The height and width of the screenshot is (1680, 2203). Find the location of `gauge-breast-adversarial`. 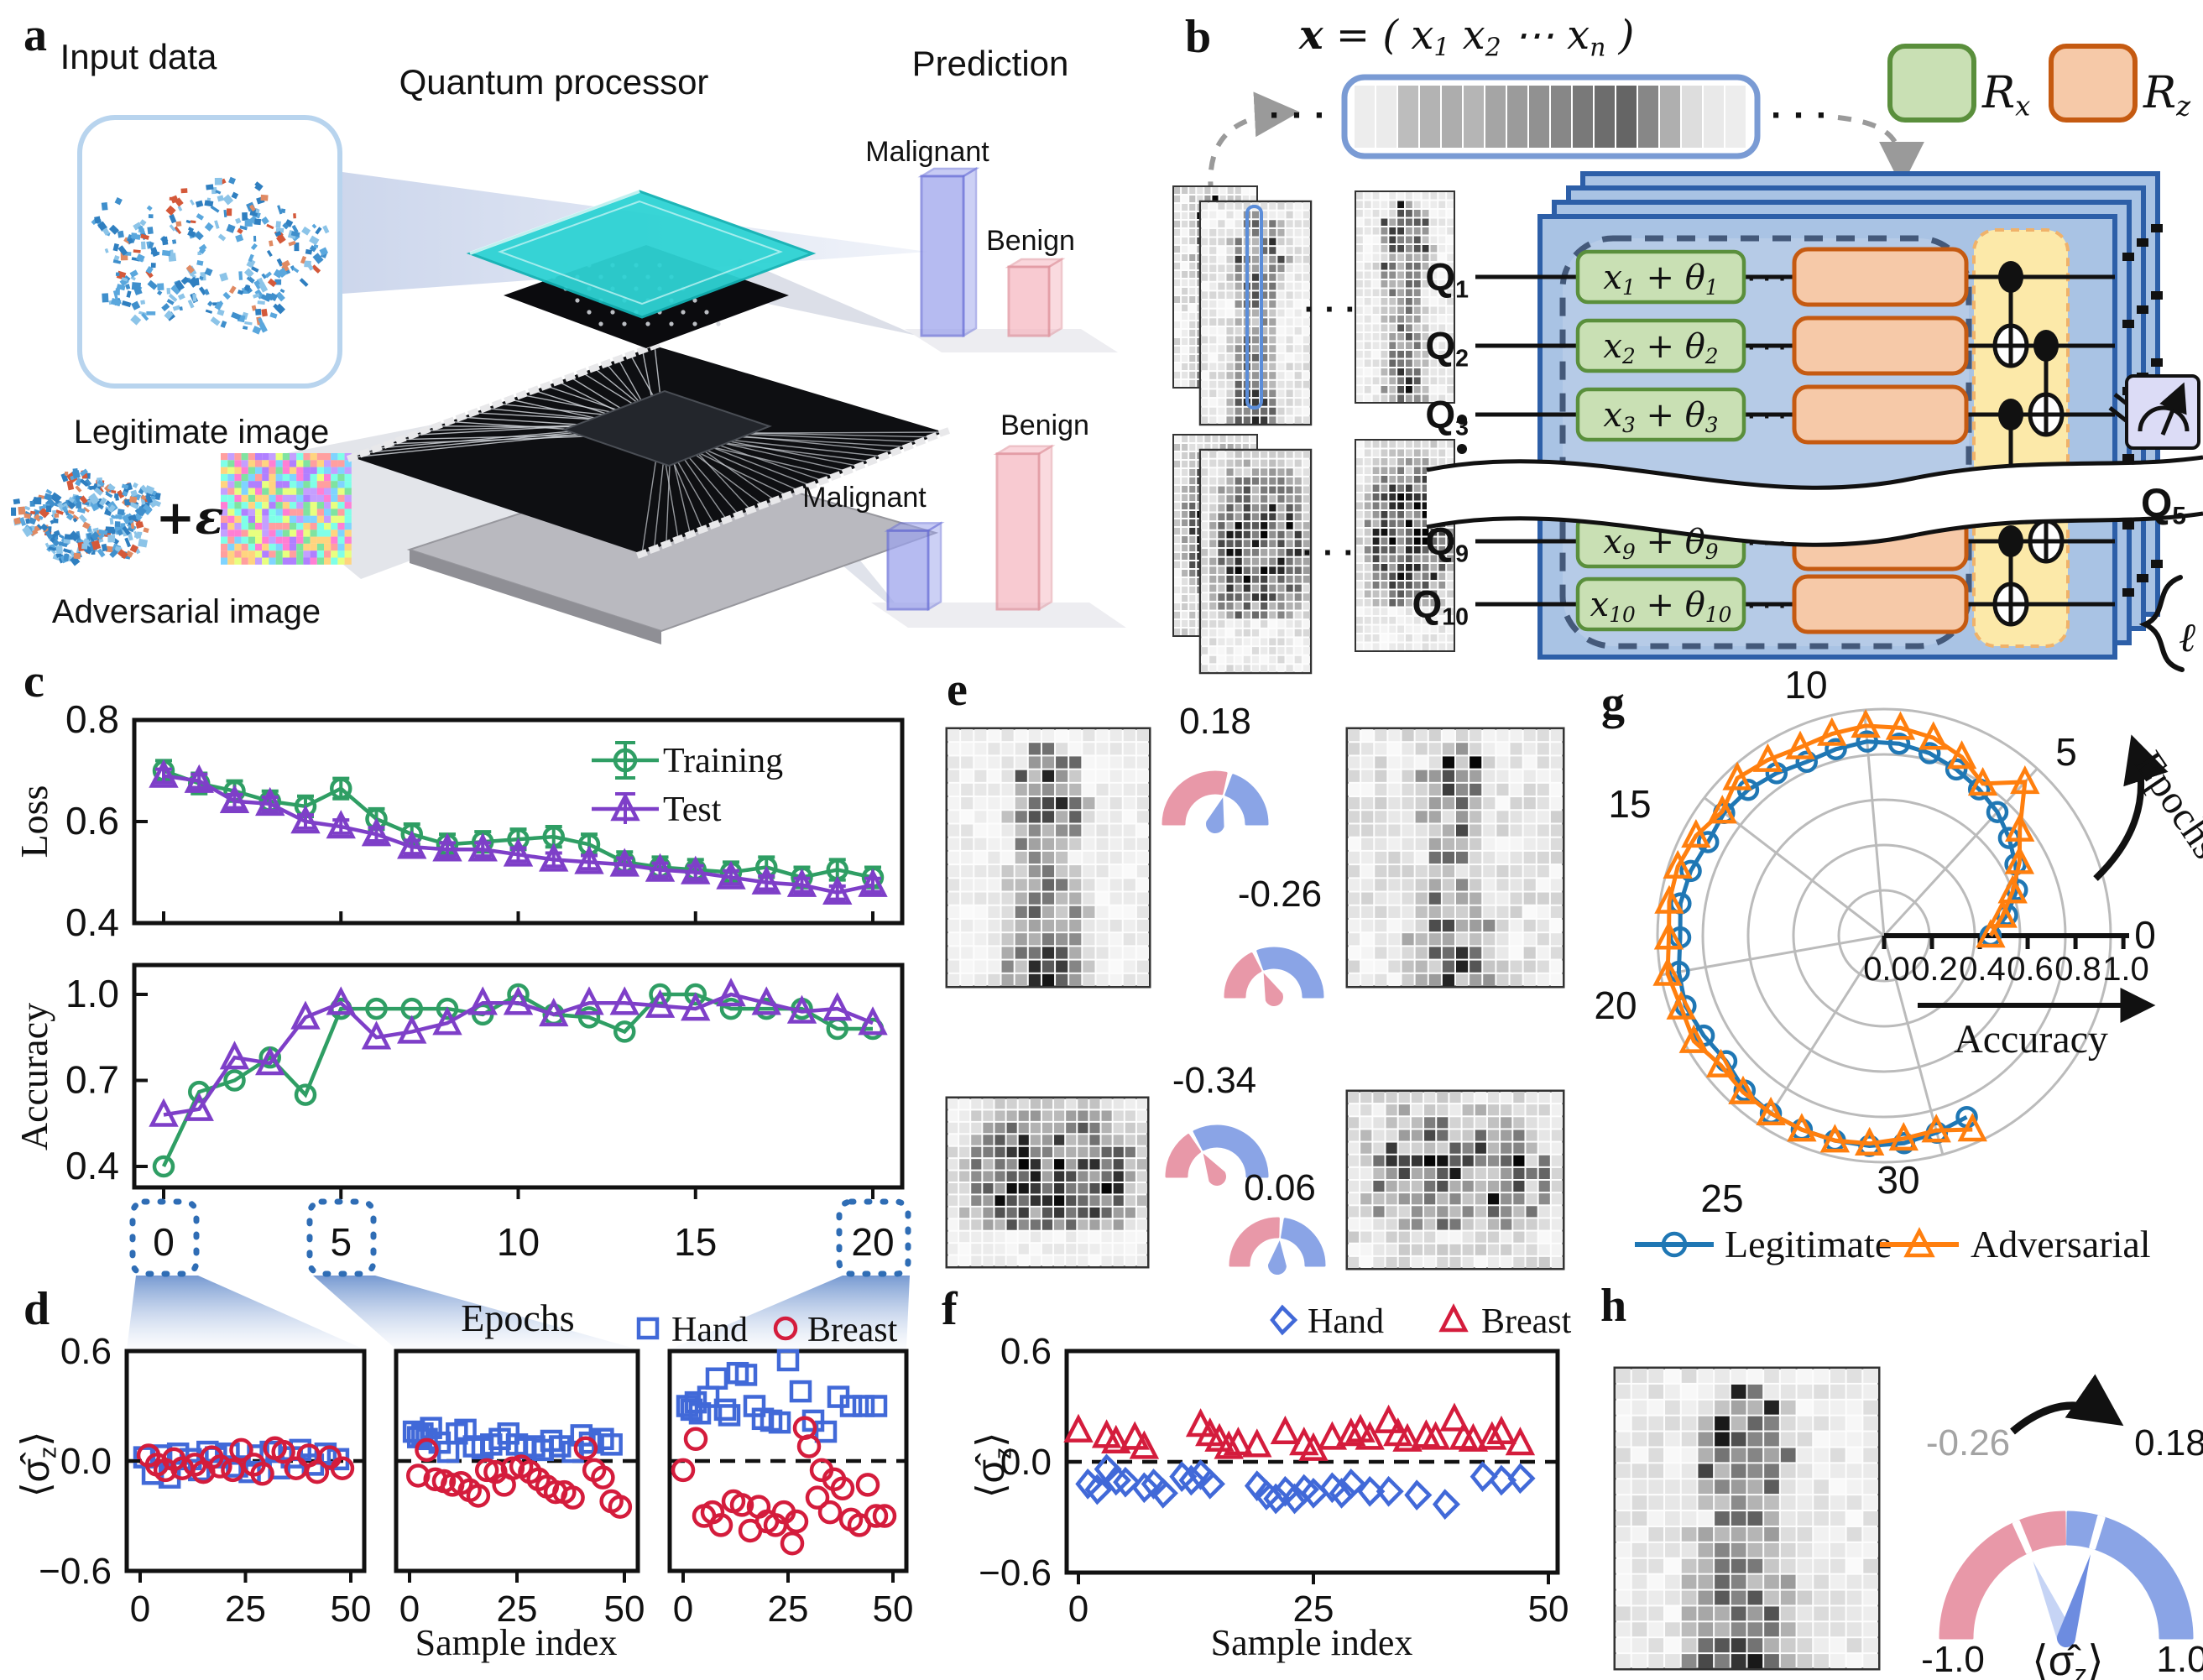

gauge-breast-adversarial is located at coordinates (1277, 1246).